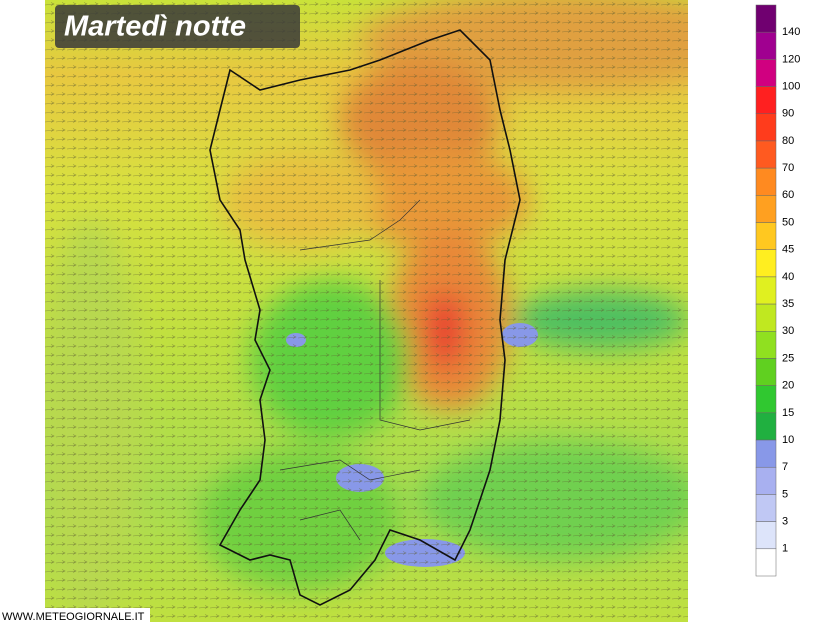 This screenshot has height=629, width=840. What do you see at coordinates (788, 168) in the screenshot?
I see `legend-label: 70` at bounding box center [788, 168].